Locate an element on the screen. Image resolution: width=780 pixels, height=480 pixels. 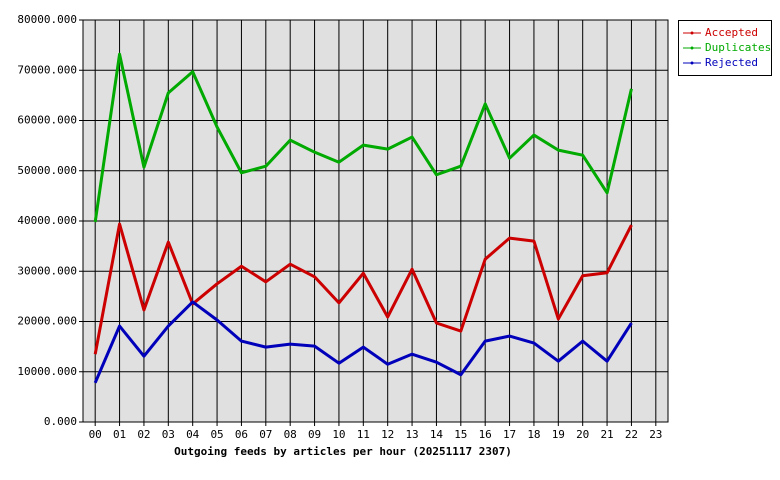
x-tick-label: 02 is located at coordinates (143, 434).